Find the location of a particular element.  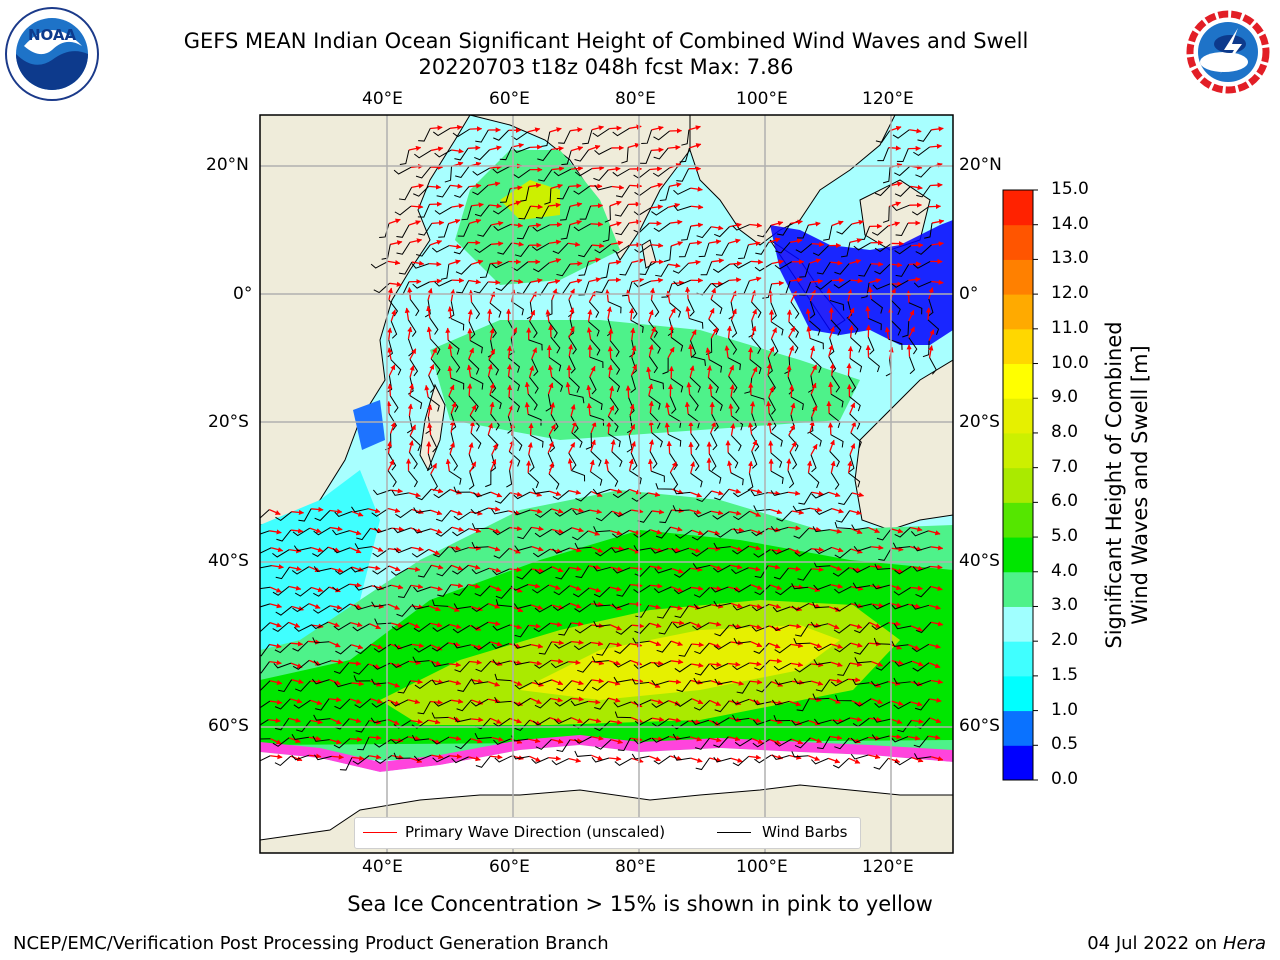

colorbar-tick-label: 0.0 is located at coordinates (1065, 779).